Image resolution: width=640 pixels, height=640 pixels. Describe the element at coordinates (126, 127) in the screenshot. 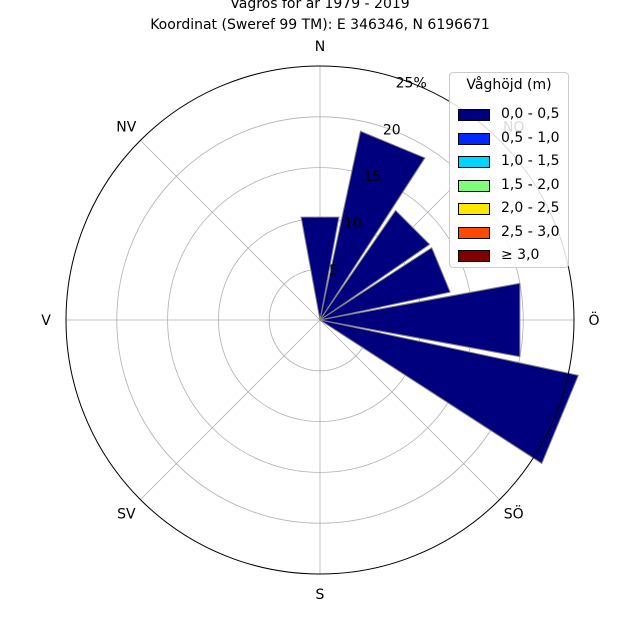

I see `direction-label: NV` at that location.